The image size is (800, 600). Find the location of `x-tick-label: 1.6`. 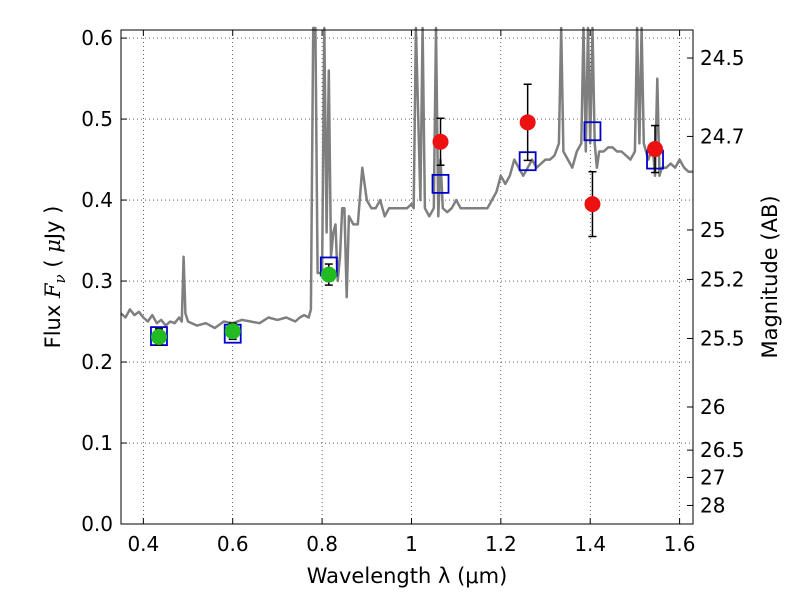

x-tick-label: 1.6 is located at coordinates (680, 544).